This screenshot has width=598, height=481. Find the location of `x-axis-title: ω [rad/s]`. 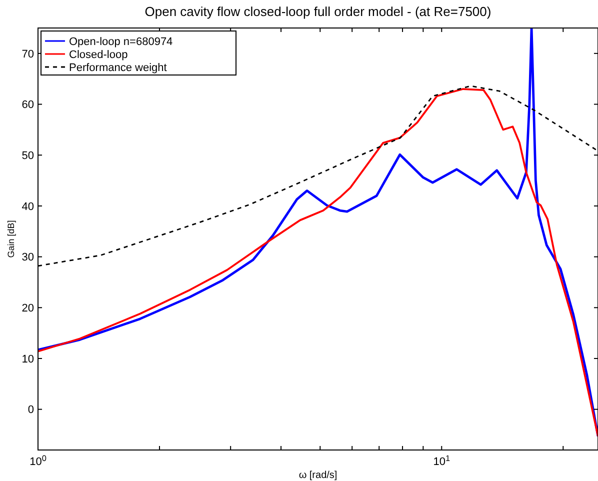

x-axis-title: ω [rad/s] is located at coordinates (318, 475).